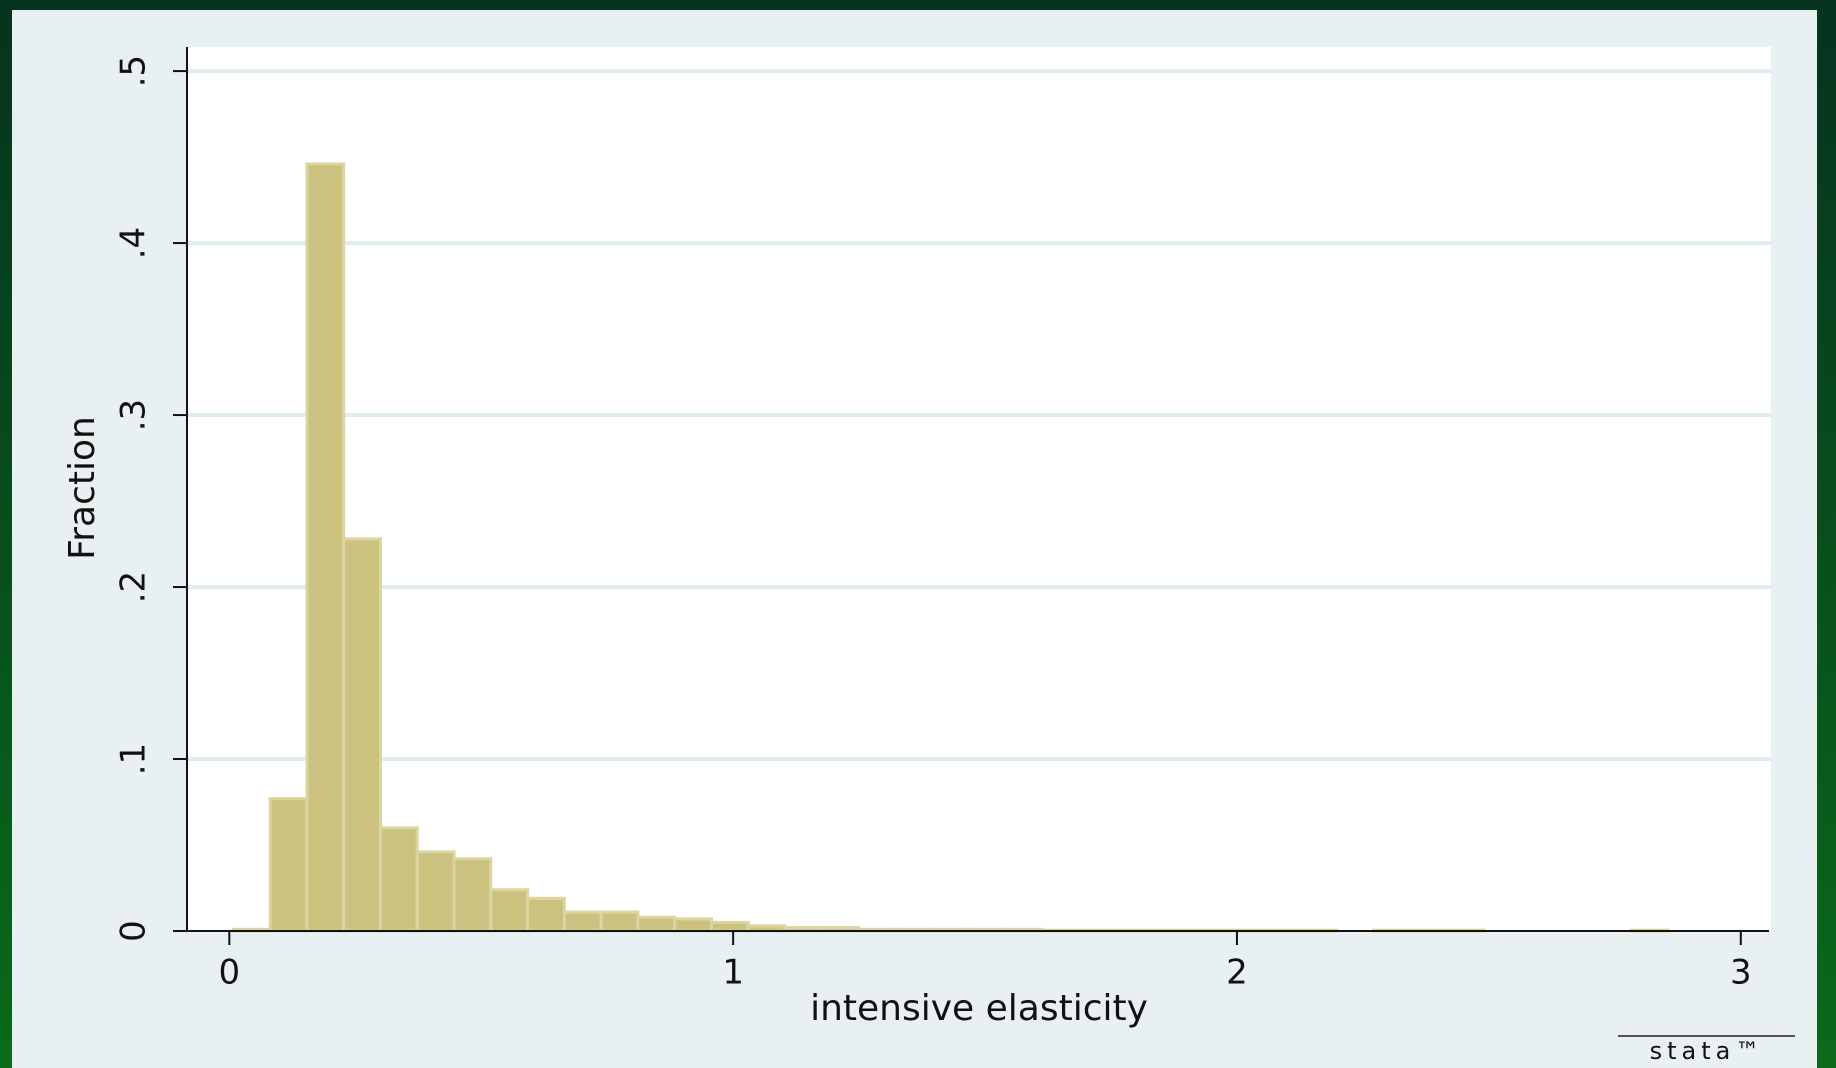 This screenshot has width=1836, height=1068. I want to click on y-tick-label: 0, so click(134, 931).